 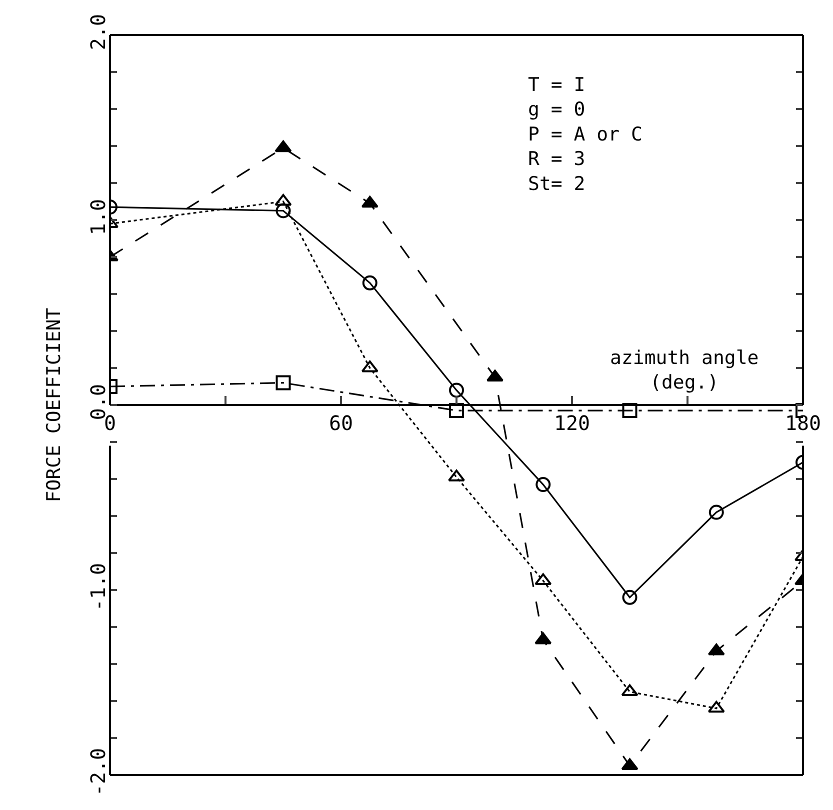 I want to click on y-tick-label: 1.0, so click(x=98, y=217).